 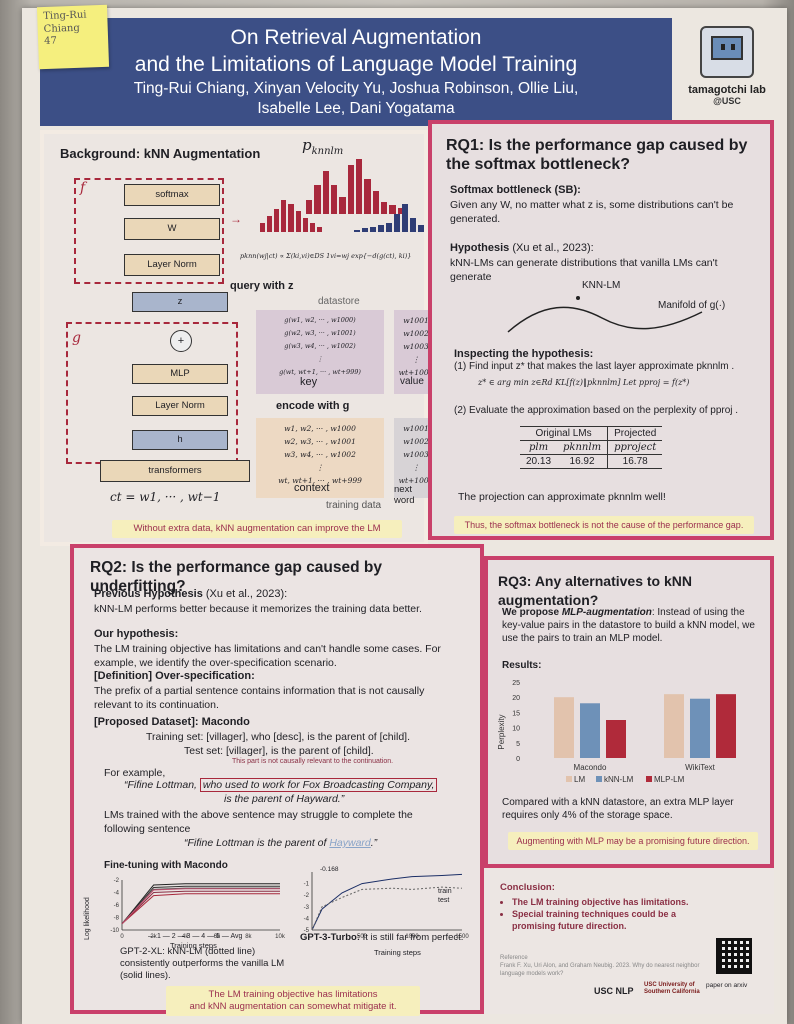 What do you see at coordinates (83, 188) in the screenshot?
I see `f-label: f` at bounding box center [83, 188].